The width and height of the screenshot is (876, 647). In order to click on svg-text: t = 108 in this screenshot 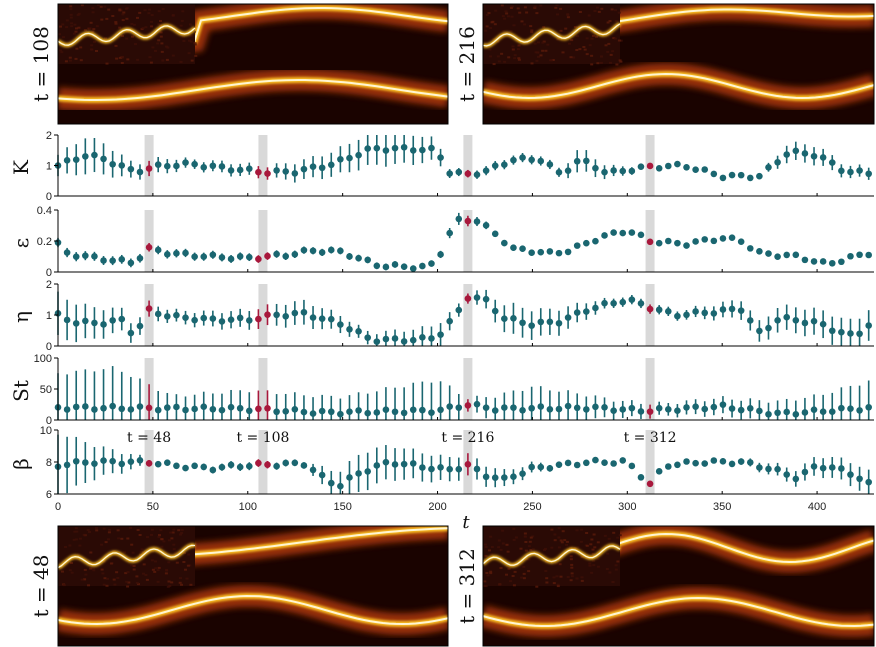, I will do `click(41, 64)`.